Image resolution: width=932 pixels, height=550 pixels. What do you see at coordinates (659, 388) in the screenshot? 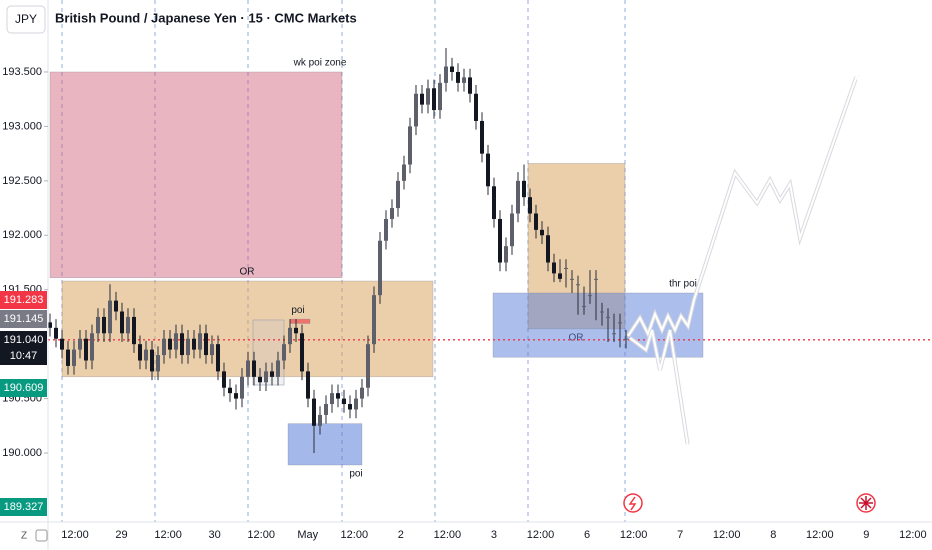
I see `projection-down` at bounding box center [659, 388].